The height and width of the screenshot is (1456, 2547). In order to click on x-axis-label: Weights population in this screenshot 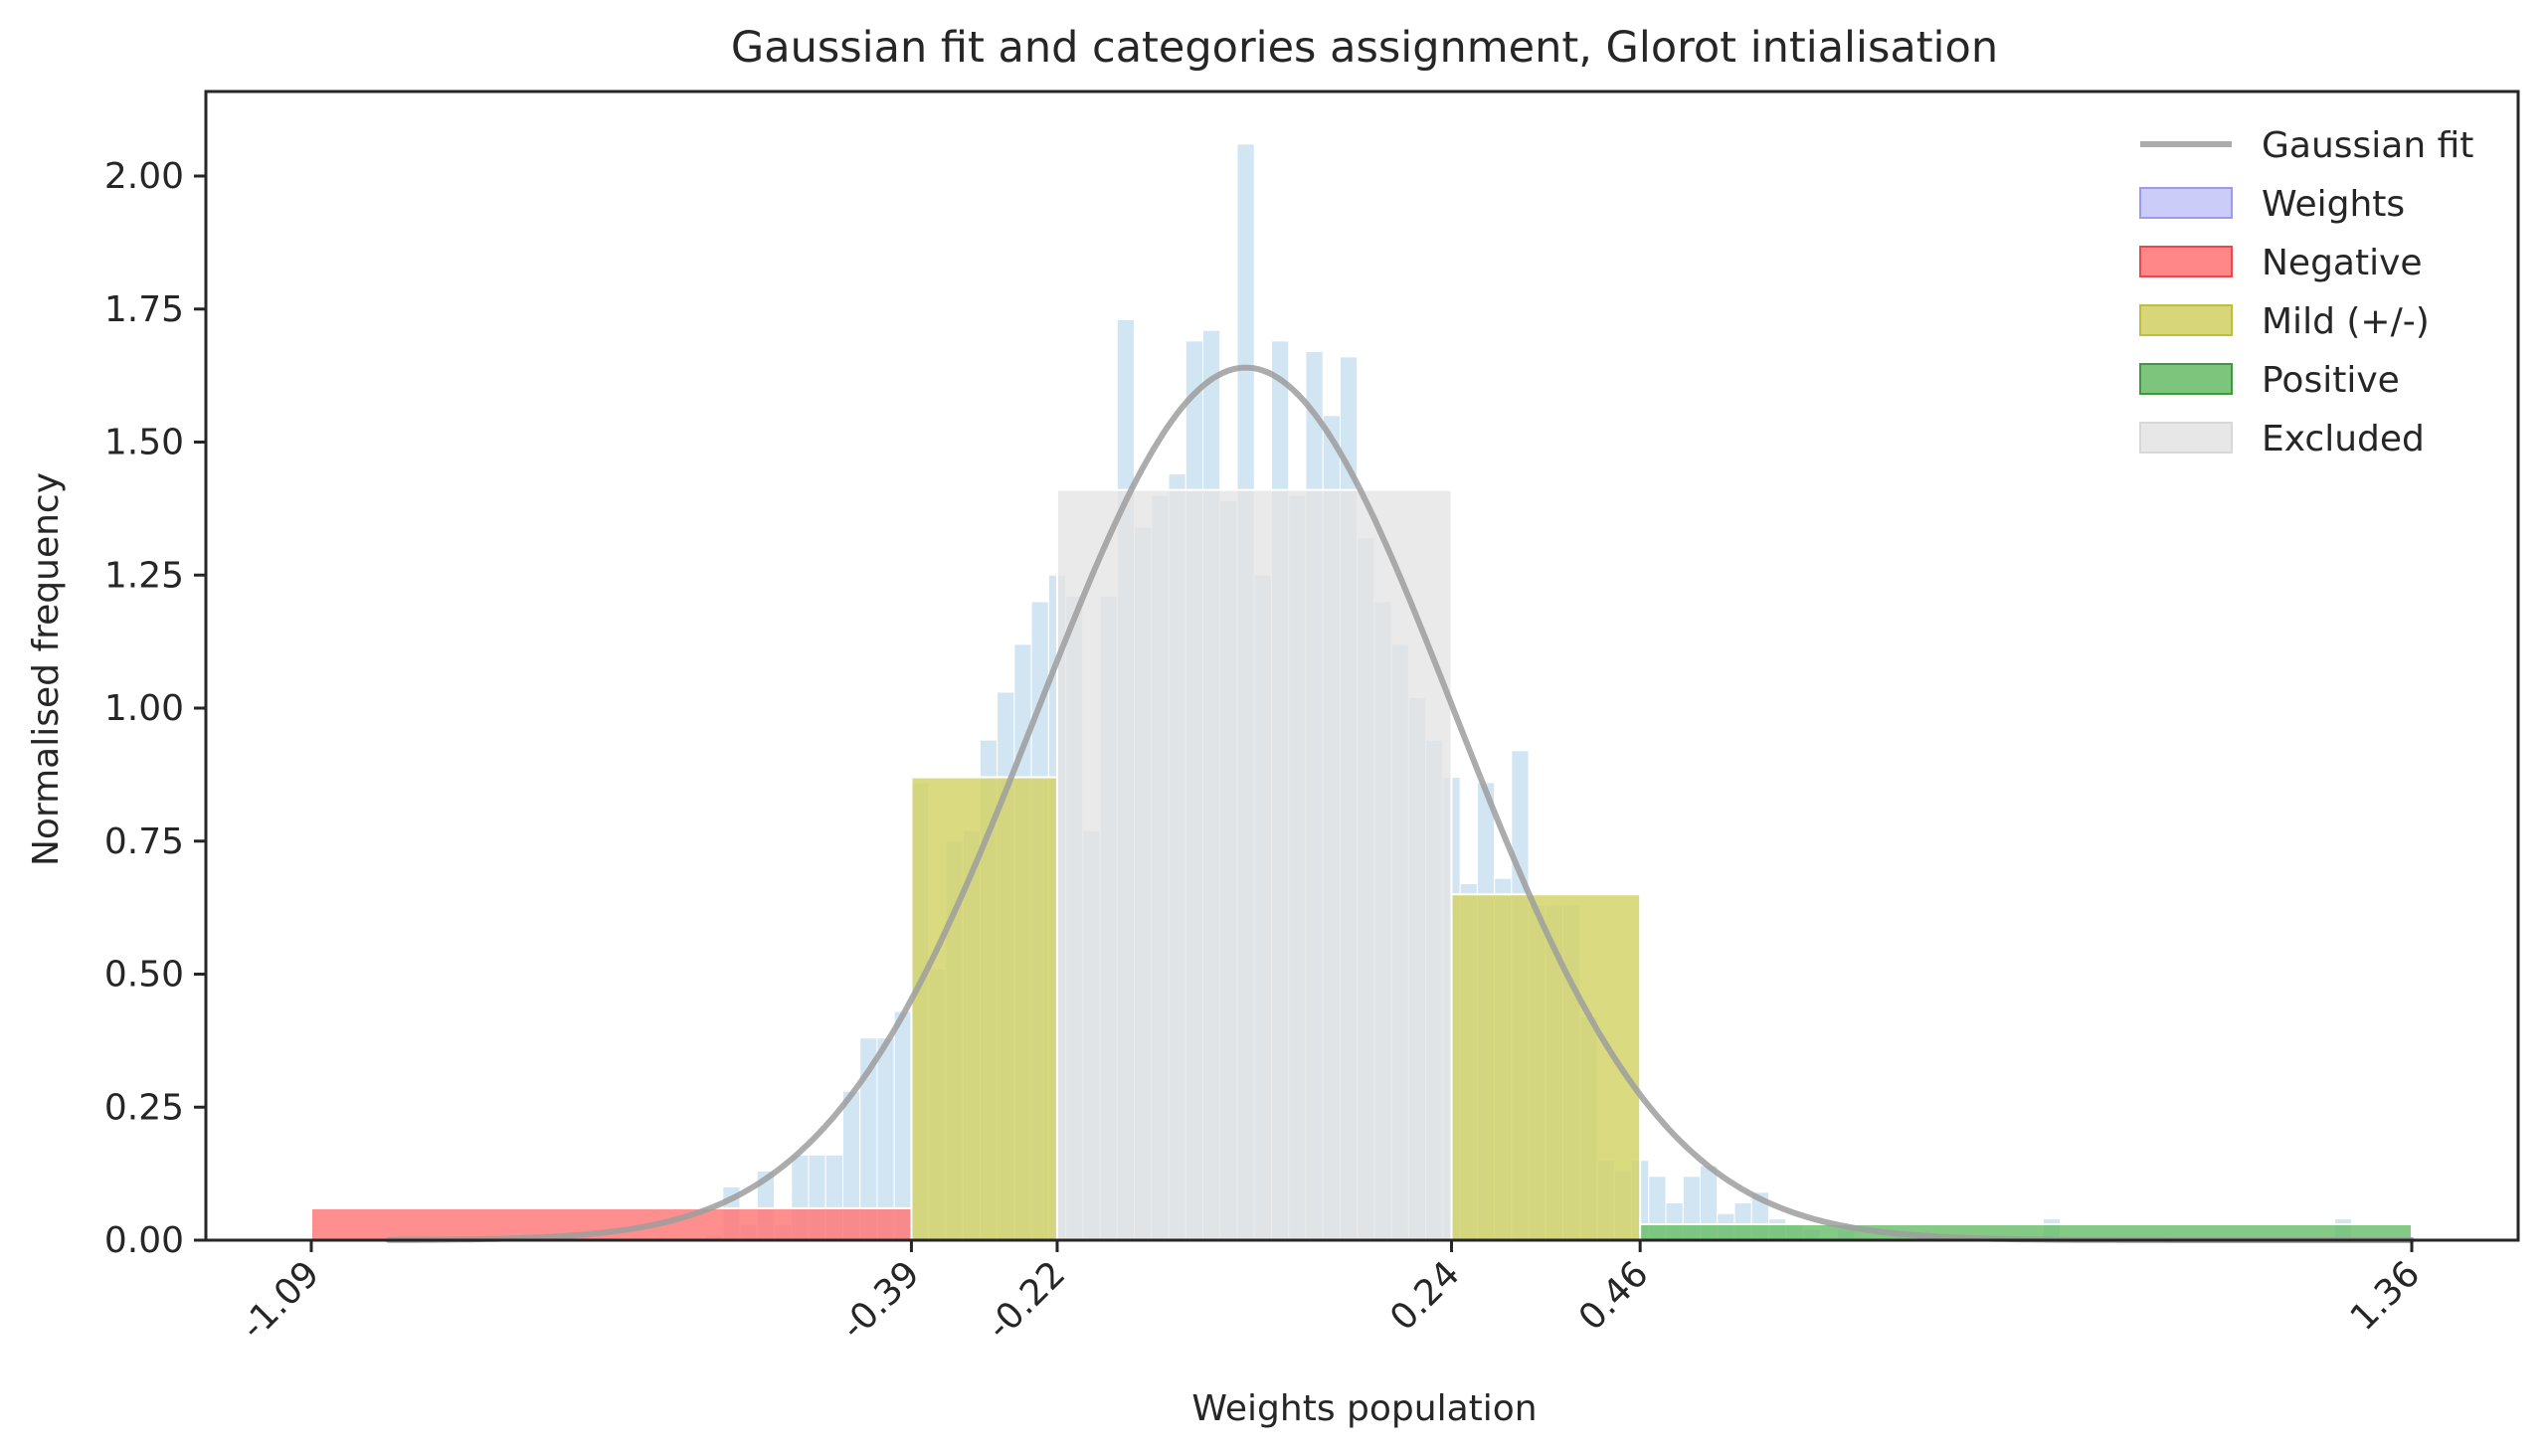, I will do `click(1364, 1408)`.